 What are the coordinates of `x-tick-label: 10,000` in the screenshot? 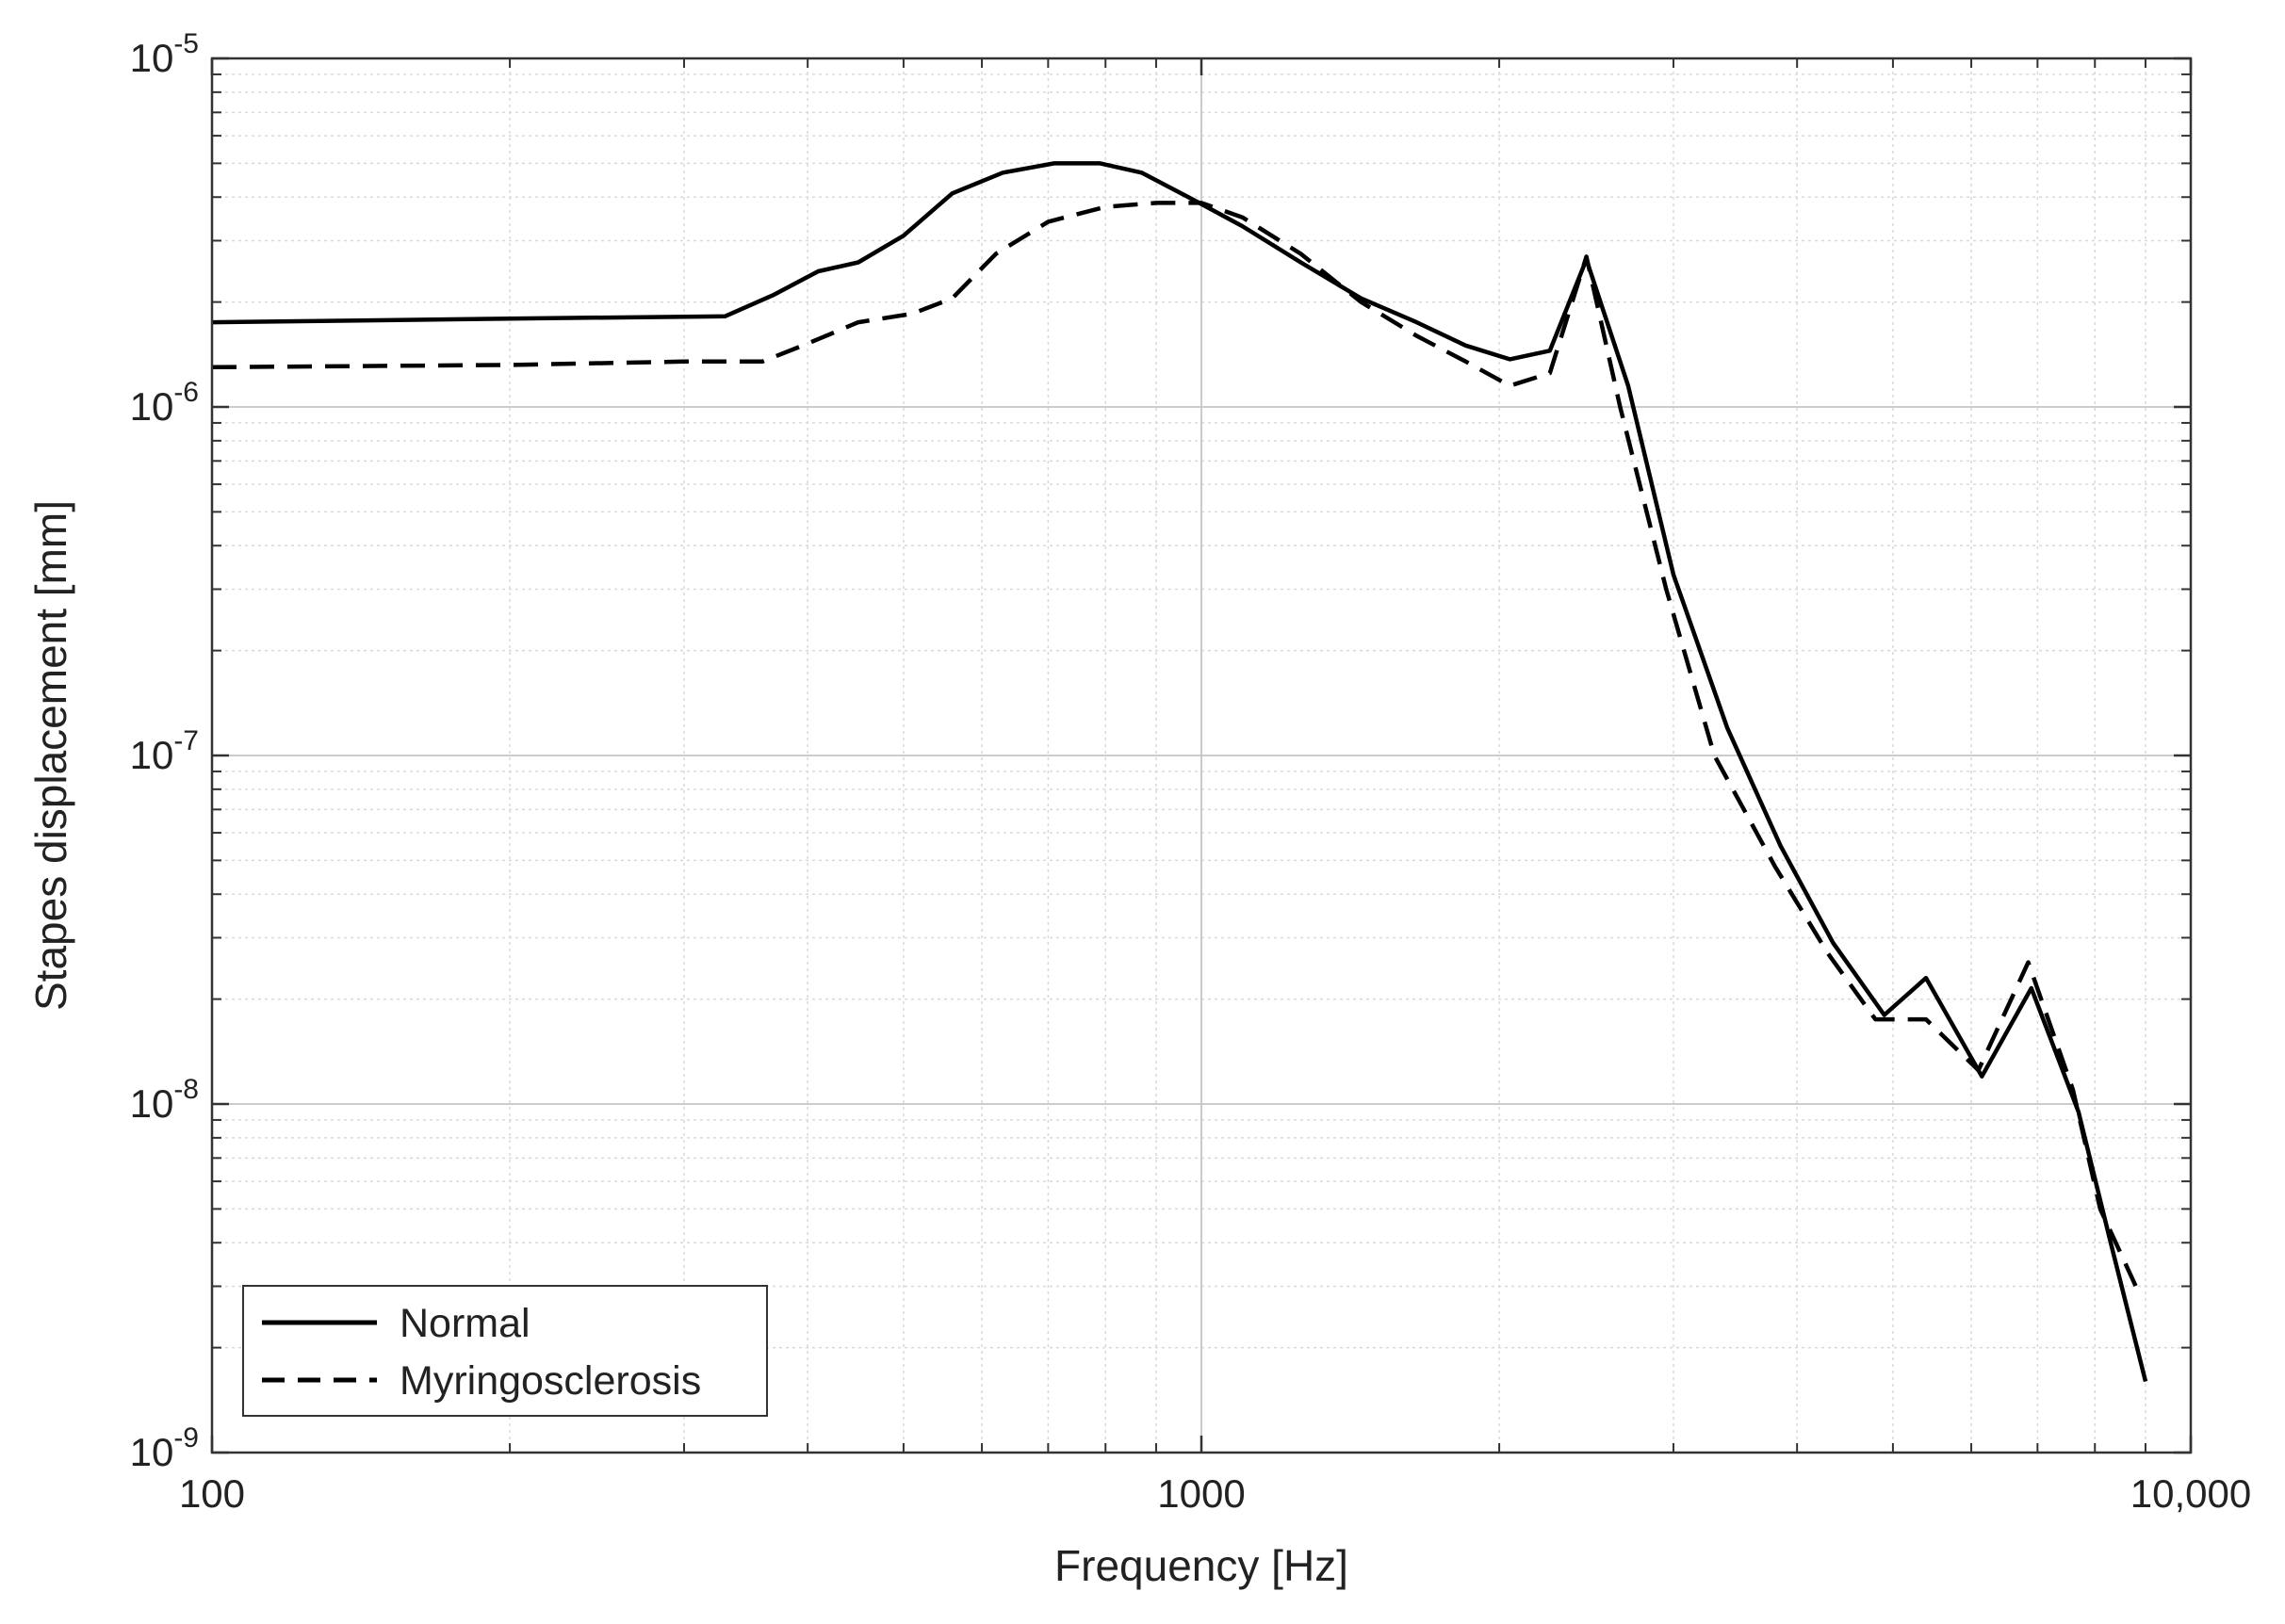 It's located at (2190, 1494).